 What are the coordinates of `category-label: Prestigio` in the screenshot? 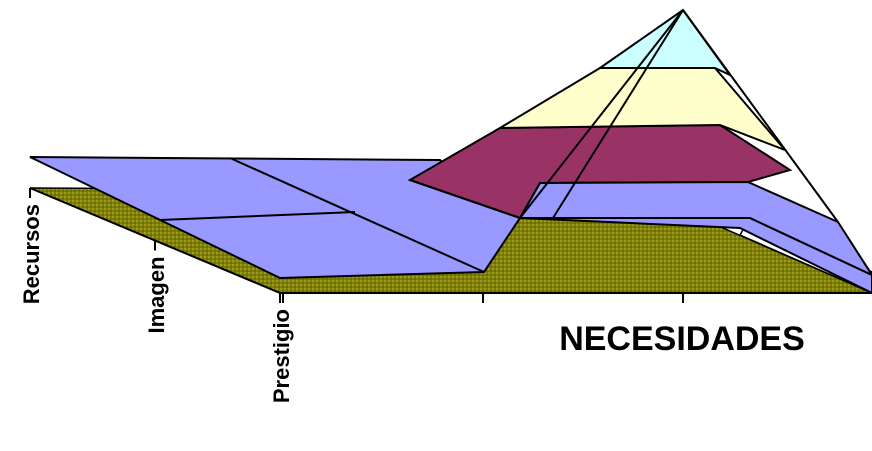 It's located at (281, 356).